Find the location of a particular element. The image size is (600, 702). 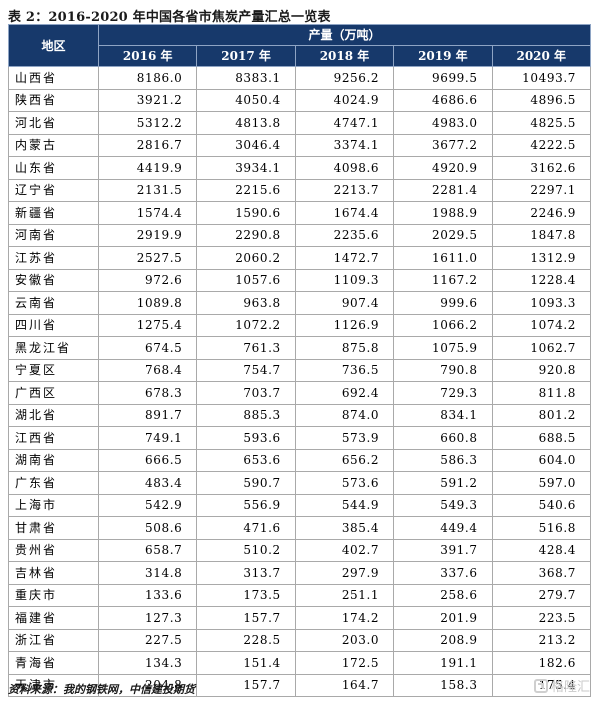

value-cell: 2029.5 is located at coordinates (443, 235).